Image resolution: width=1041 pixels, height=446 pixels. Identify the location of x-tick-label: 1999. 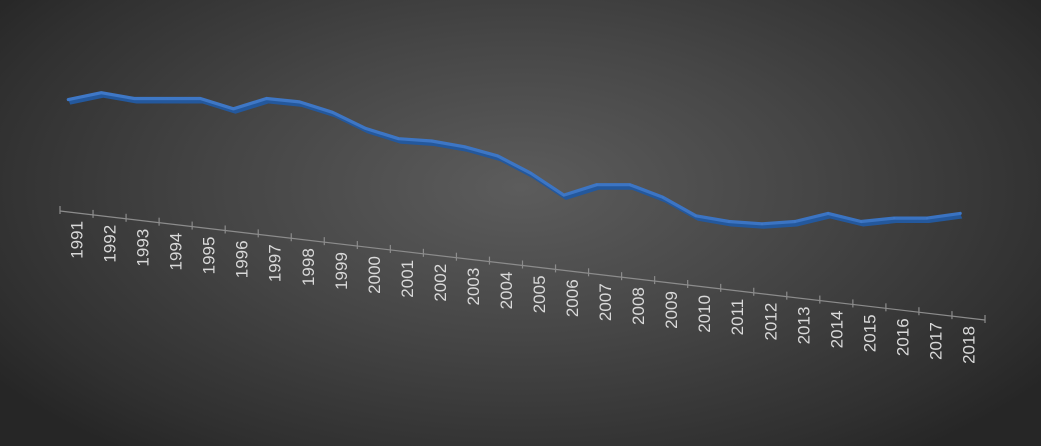
(341, 271).